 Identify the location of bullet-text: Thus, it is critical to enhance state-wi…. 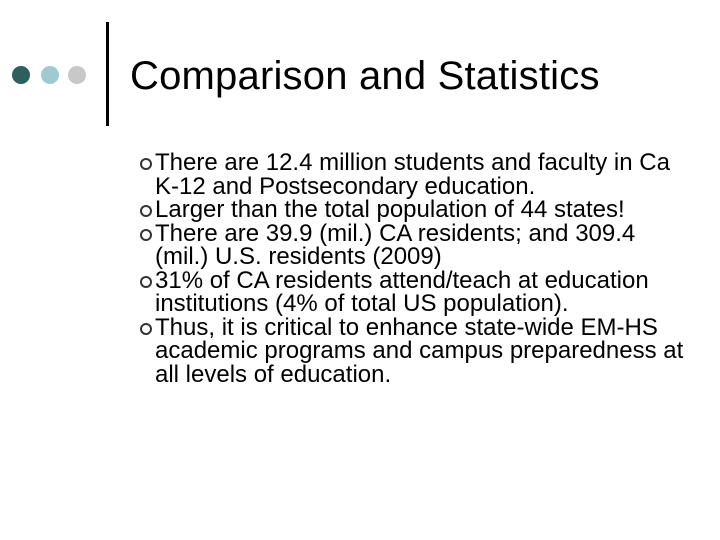
(419, 350).